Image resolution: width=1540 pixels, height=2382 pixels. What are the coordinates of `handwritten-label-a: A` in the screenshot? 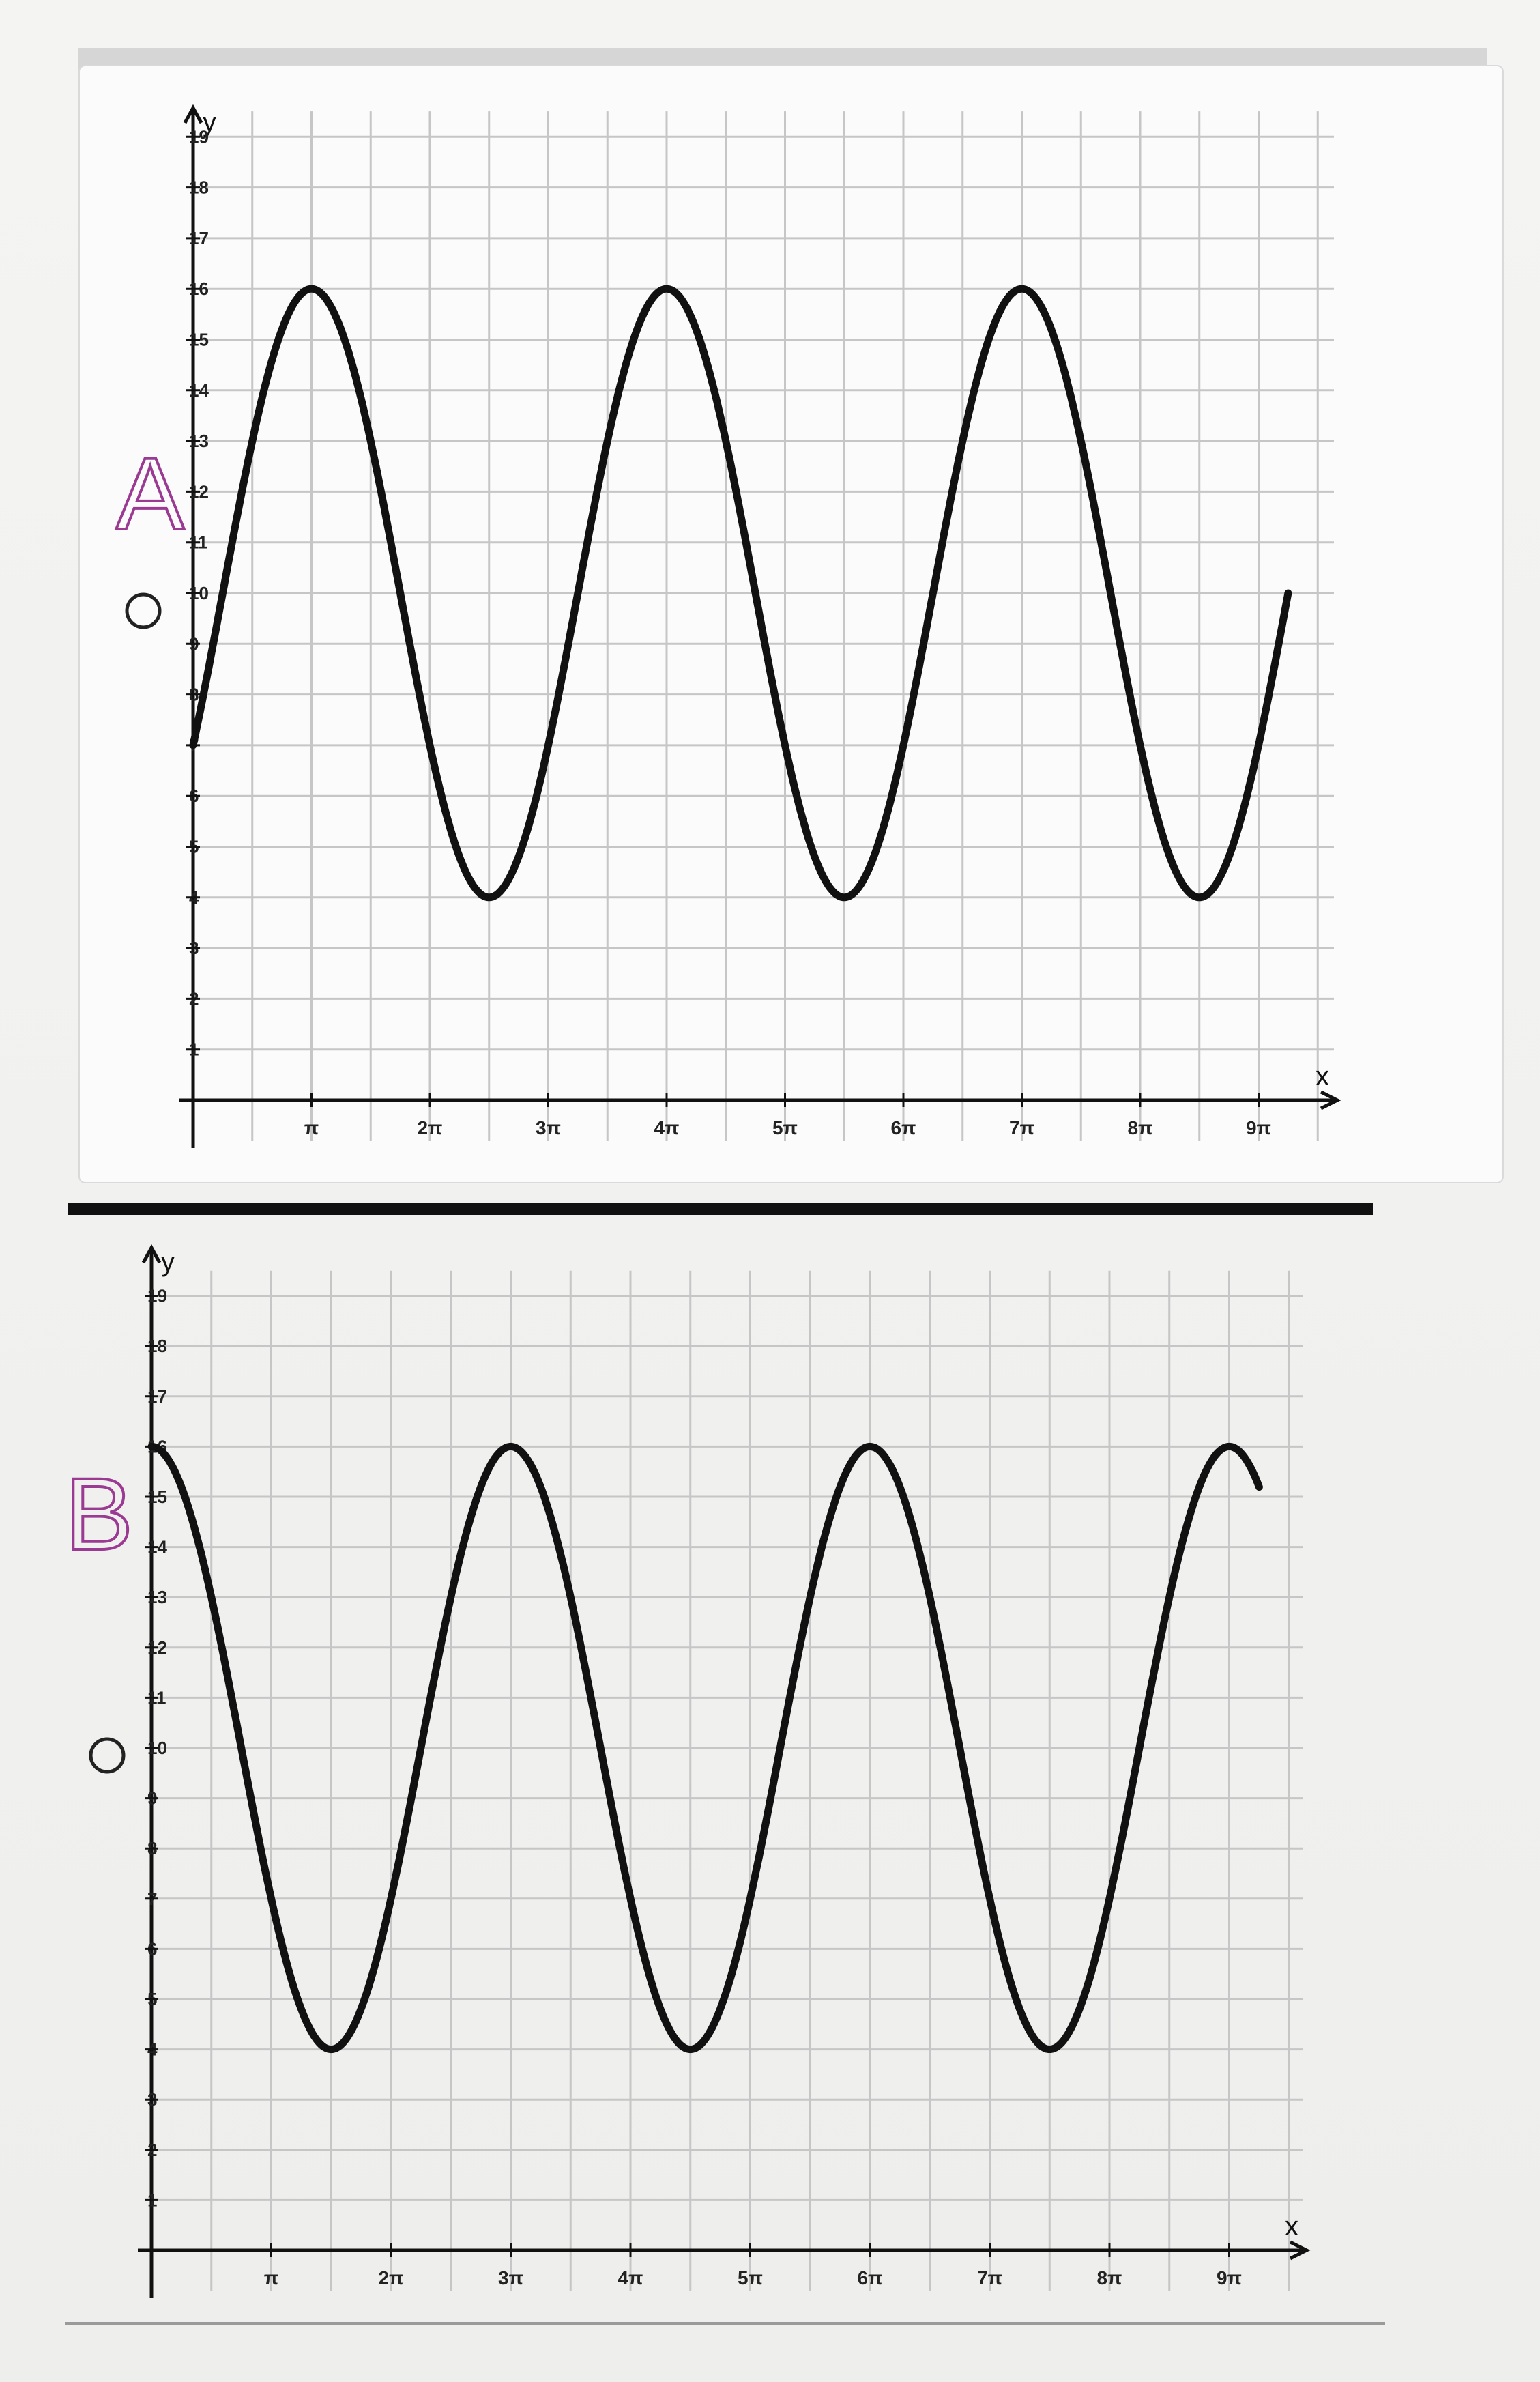 It's located at (150, 493).